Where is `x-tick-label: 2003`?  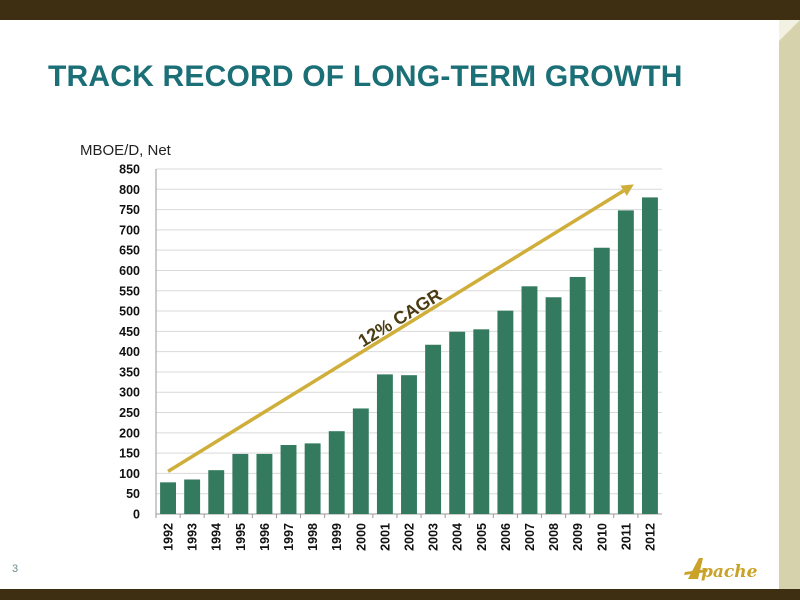
x-tick-label: 2003 is located at coordinates (434, 537).